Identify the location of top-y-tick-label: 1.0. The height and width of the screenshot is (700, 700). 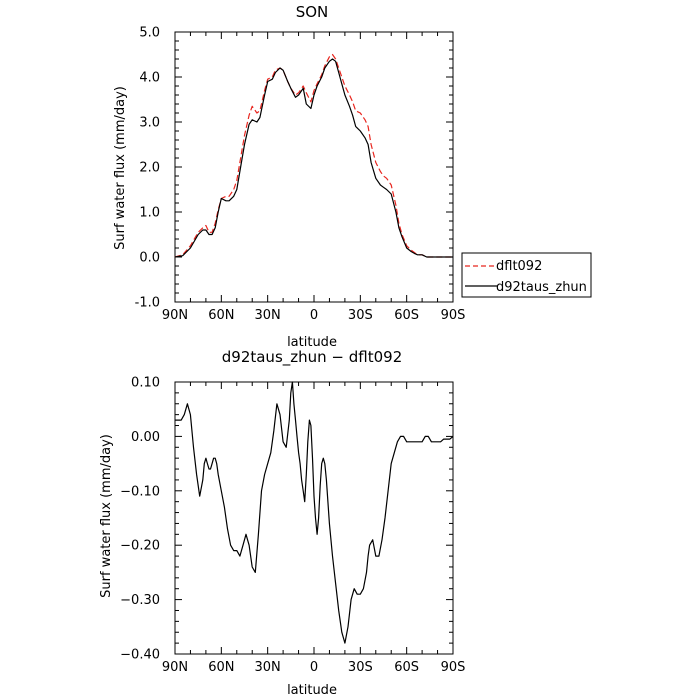
(149, 213).